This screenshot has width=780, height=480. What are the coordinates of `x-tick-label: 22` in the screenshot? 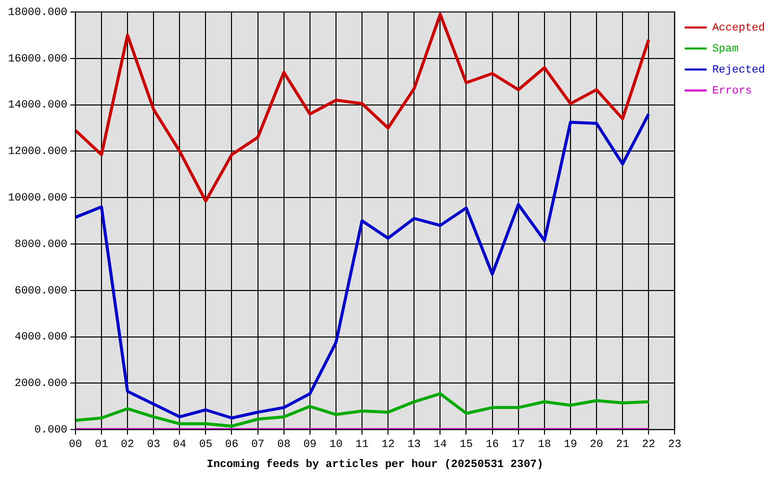 It's located at (649, 445).